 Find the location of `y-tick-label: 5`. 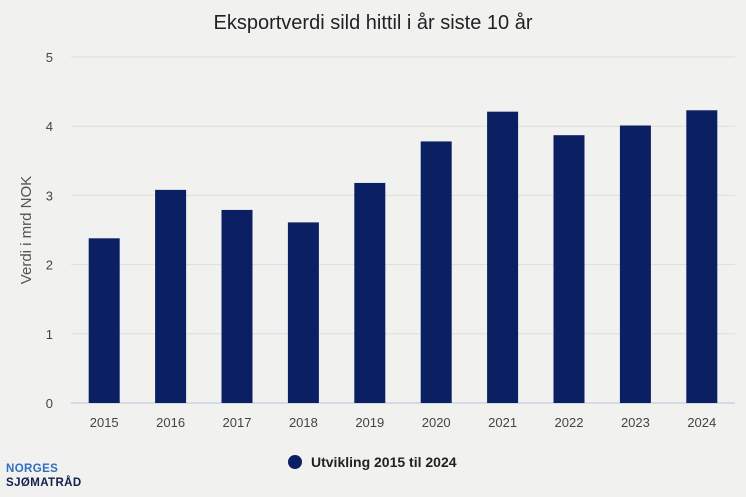

y-tick-label: 5 is located at coordinates (49, 57).